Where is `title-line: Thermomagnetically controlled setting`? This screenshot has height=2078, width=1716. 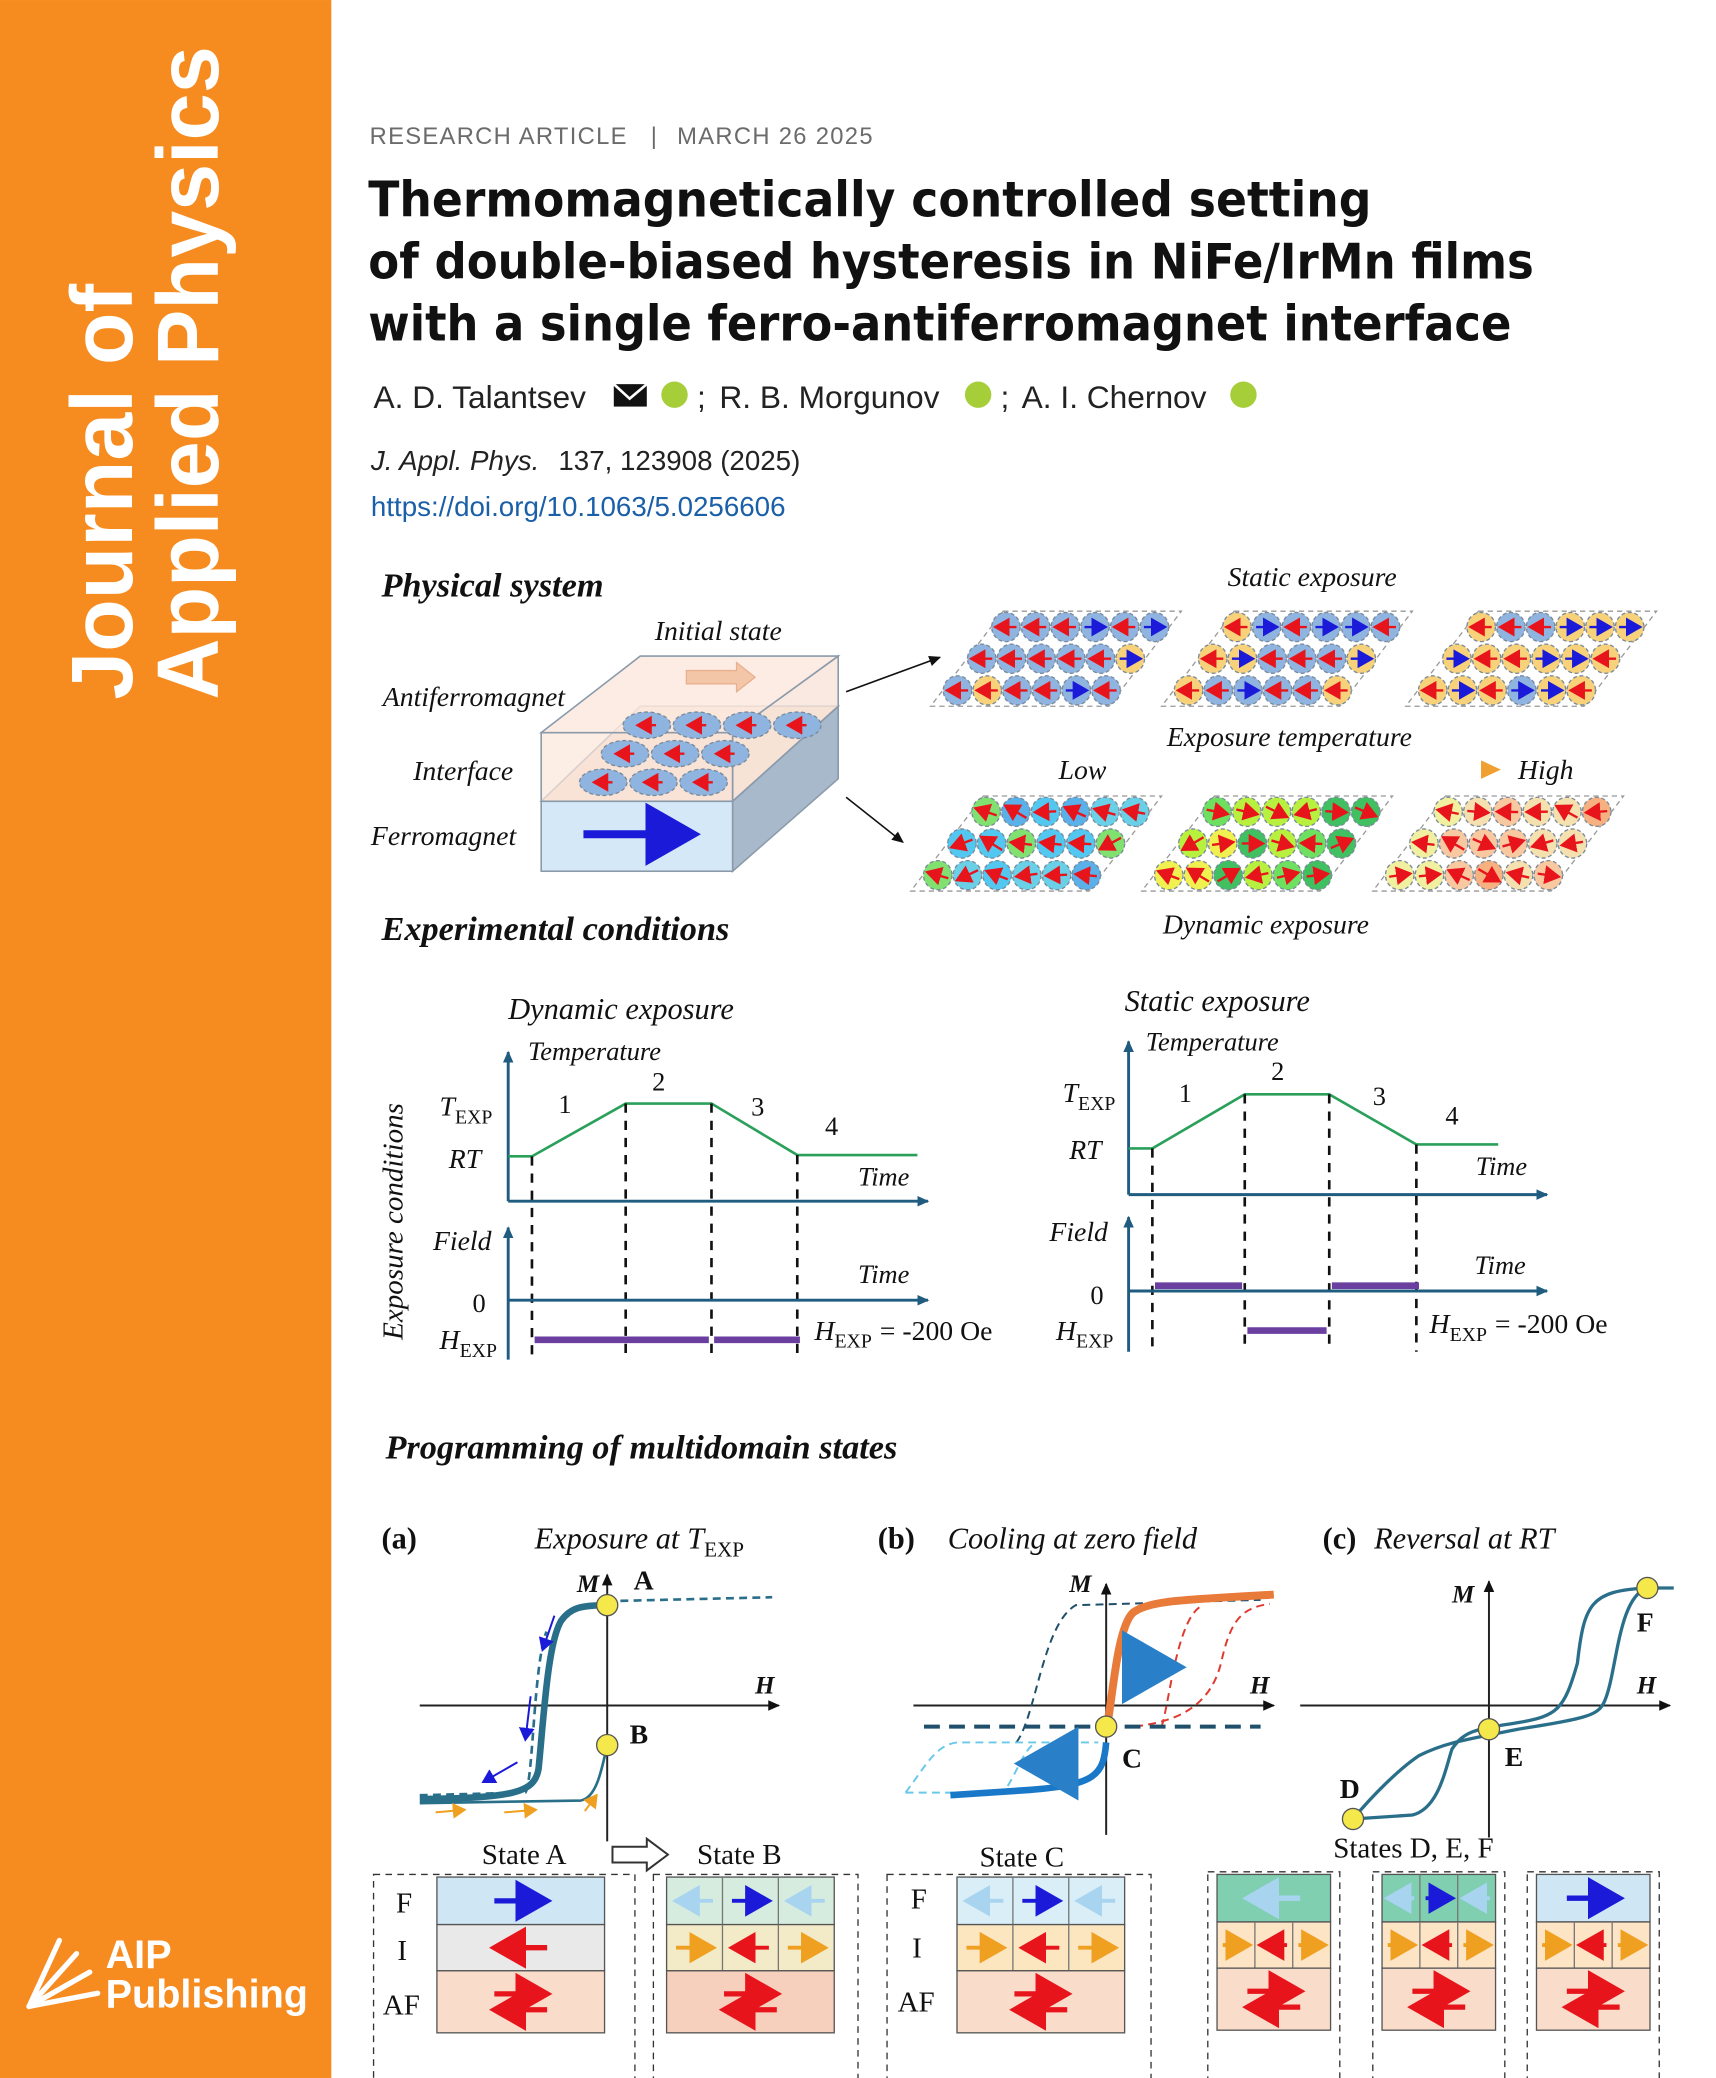 title-line: Thermomagnetically controlled setting is located at coordinates (869, 200).